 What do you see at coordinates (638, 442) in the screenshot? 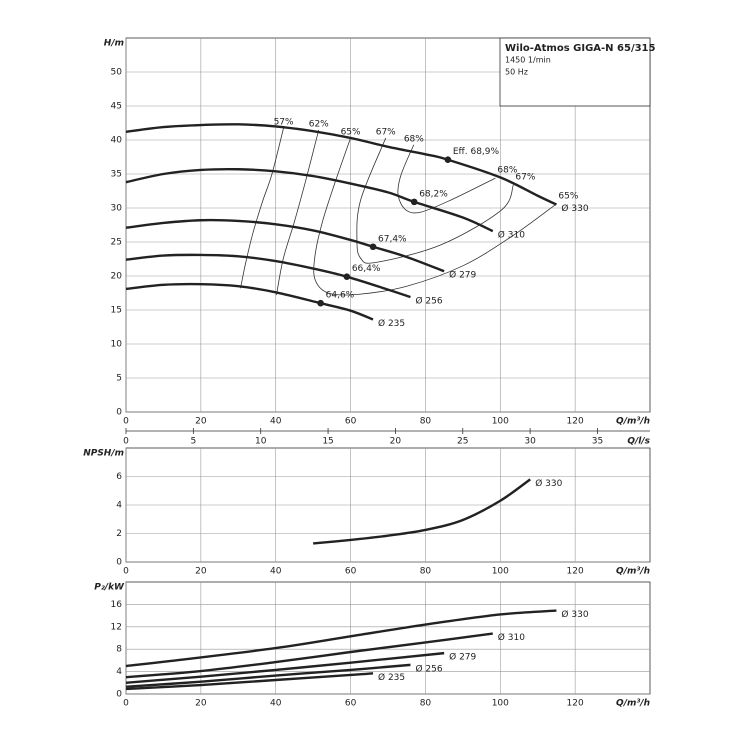
I see `x2-axis-title: Q/l/s` at bounding box center [638, 442].